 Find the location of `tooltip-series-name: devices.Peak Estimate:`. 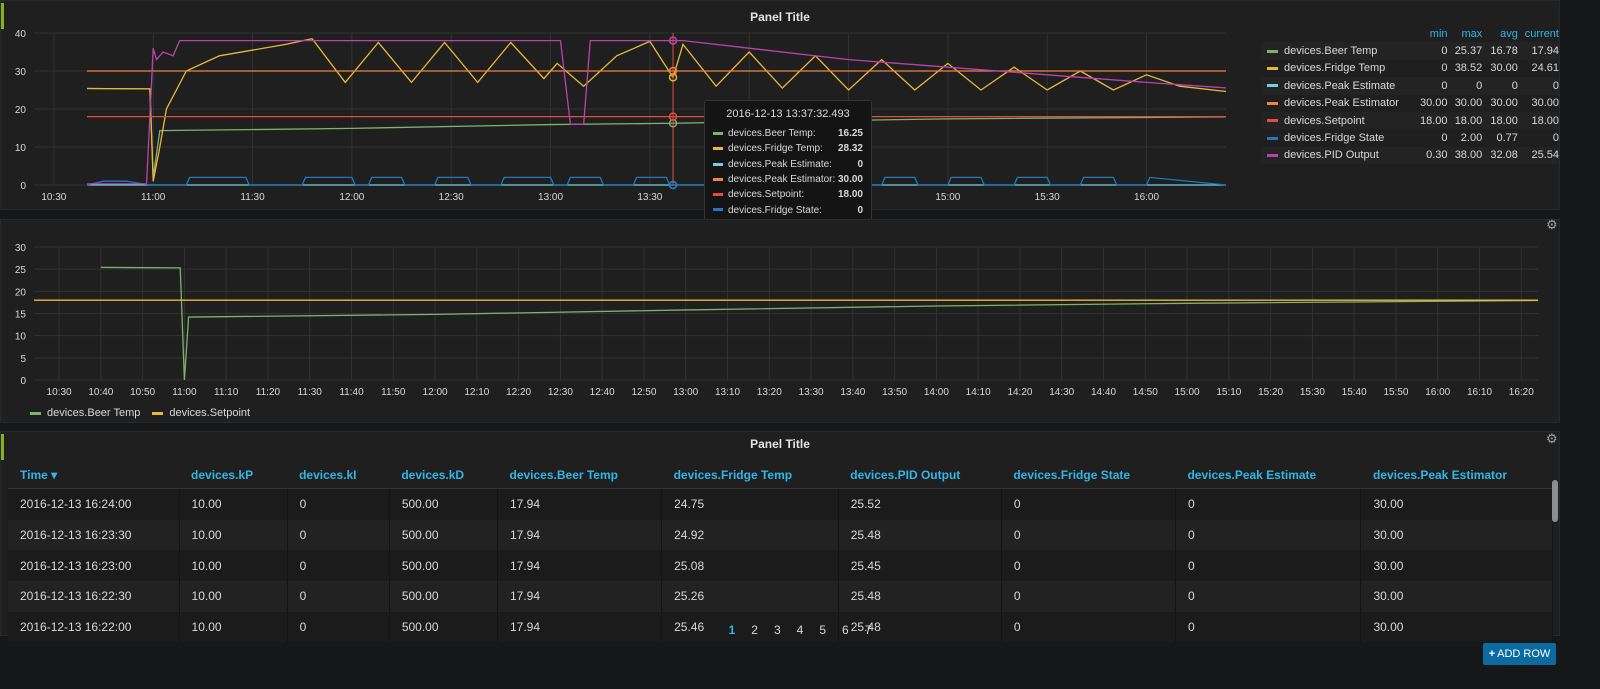

tooltip-series-name: devices.Peak Estimate: is located at coordinates (785, 164).